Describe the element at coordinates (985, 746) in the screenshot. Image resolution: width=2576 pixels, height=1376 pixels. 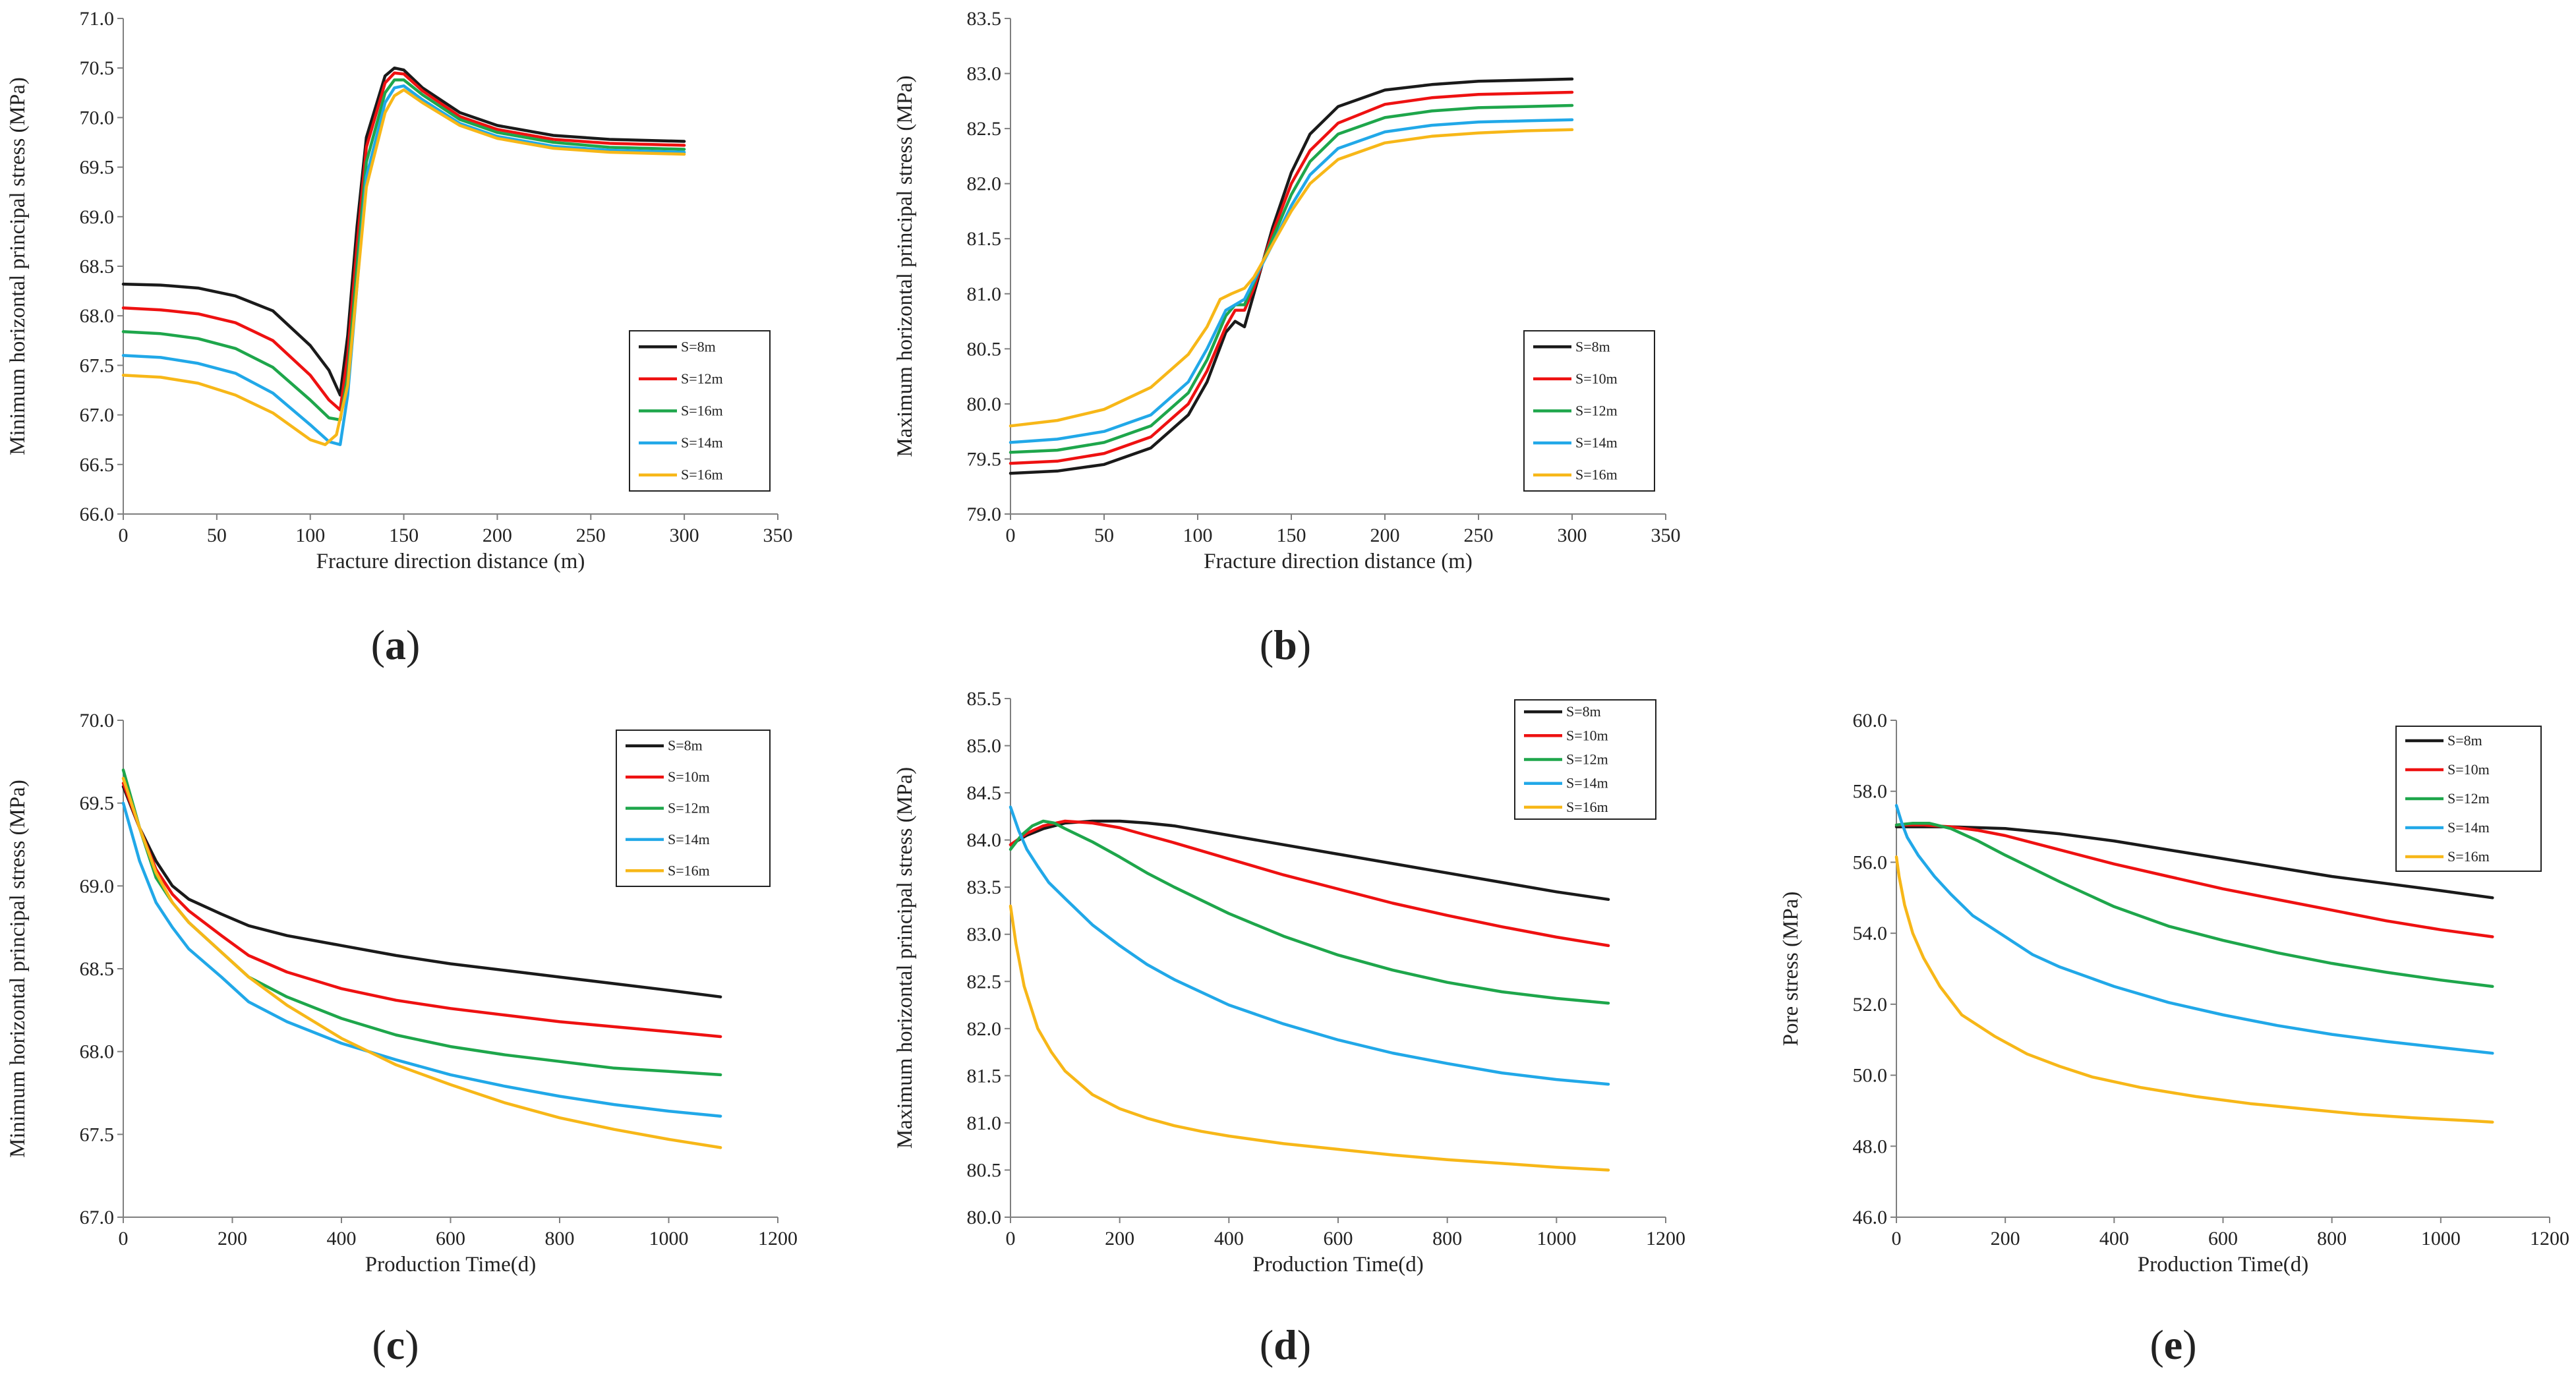
I see `y-tick-label: 85.0` at that location.